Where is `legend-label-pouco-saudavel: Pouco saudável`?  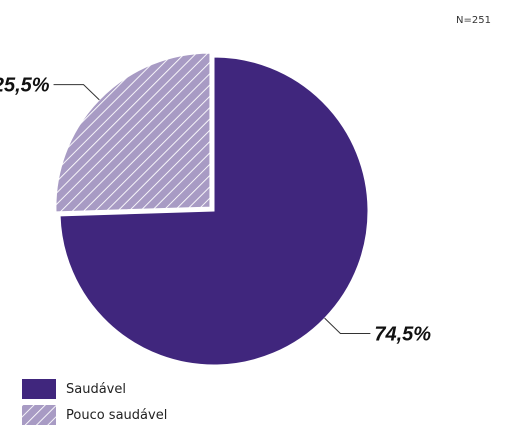 legend-label-pouco-saudavel: Pouco saudável is located at coordinates (116, 415).